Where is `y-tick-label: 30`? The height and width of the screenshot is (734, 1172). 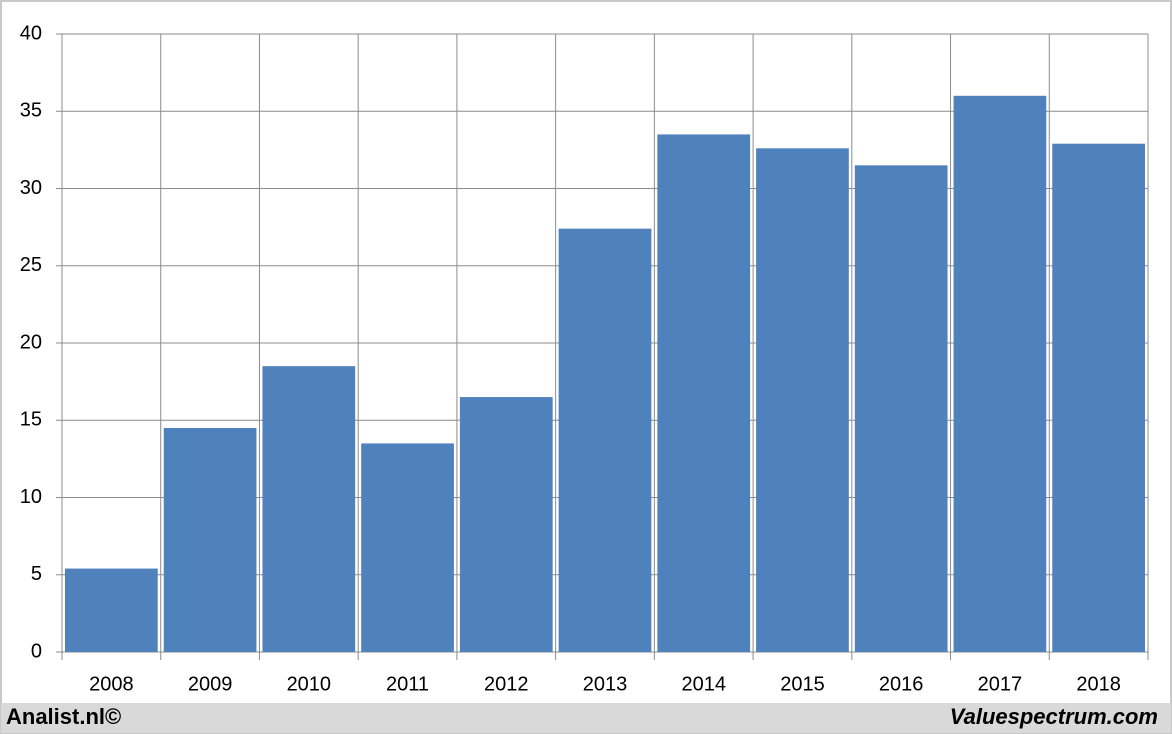 y-tick-label: 30 is located at coordinates (31, 188).